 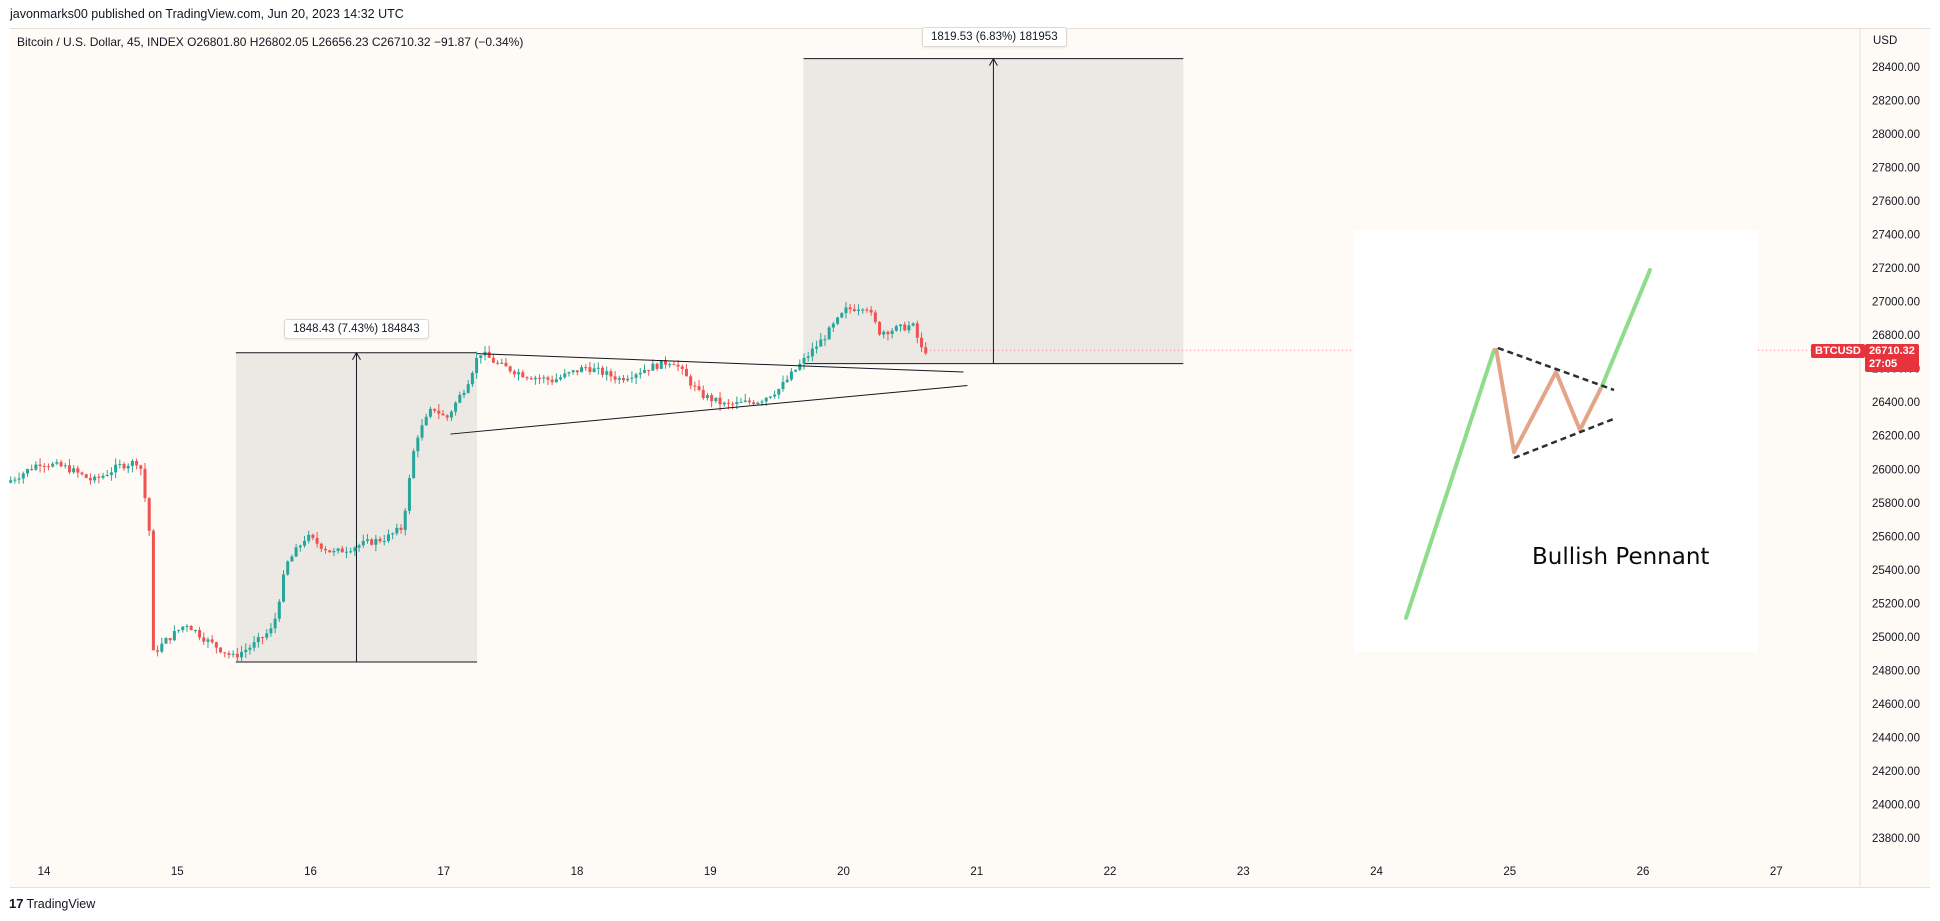 What do you see at coordinates (1896, 135) in the screenshot?
I see `price-tick-label: 28000.00` at bounding box center [1896, 135].